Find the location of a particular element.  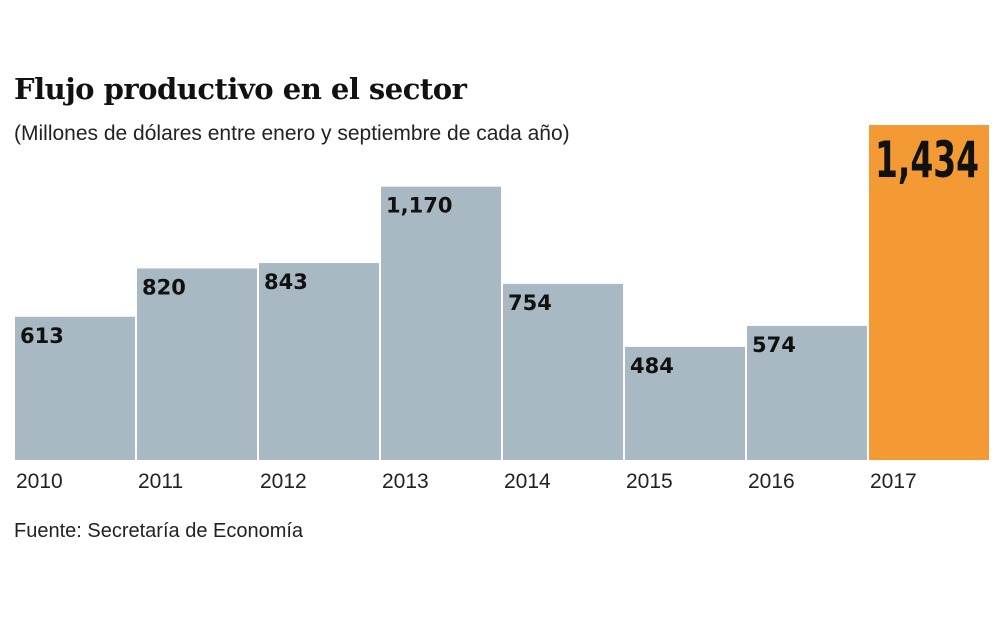

bar-2010 is located at coordinates (75, 388).